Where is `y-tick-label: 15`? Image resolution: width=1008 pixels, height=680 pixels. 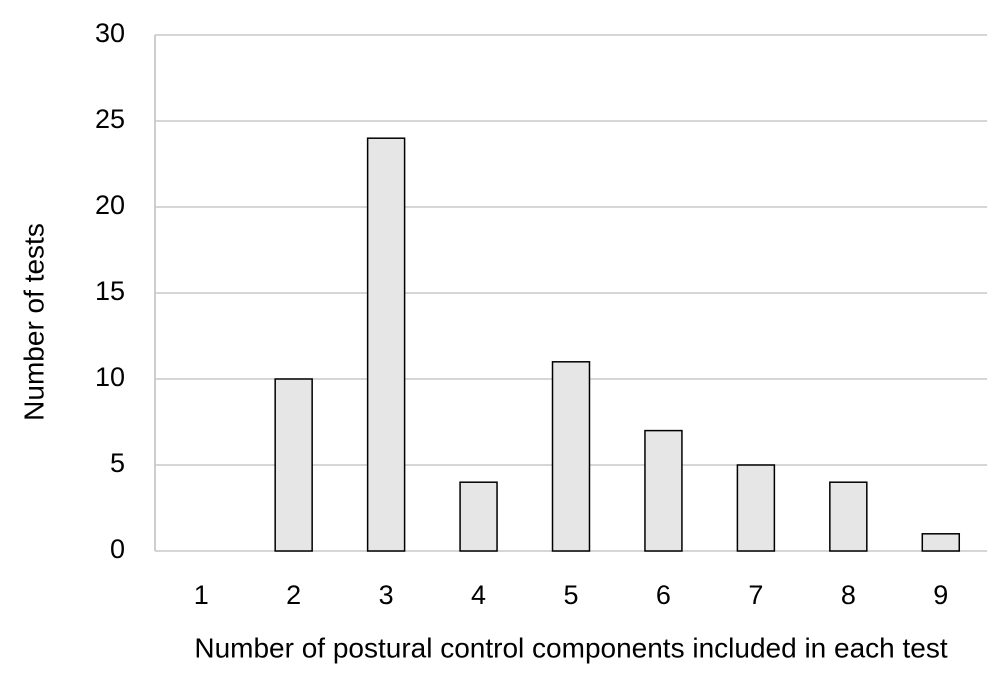
y-tick-label: 15 is located at coordinates (110, 291).